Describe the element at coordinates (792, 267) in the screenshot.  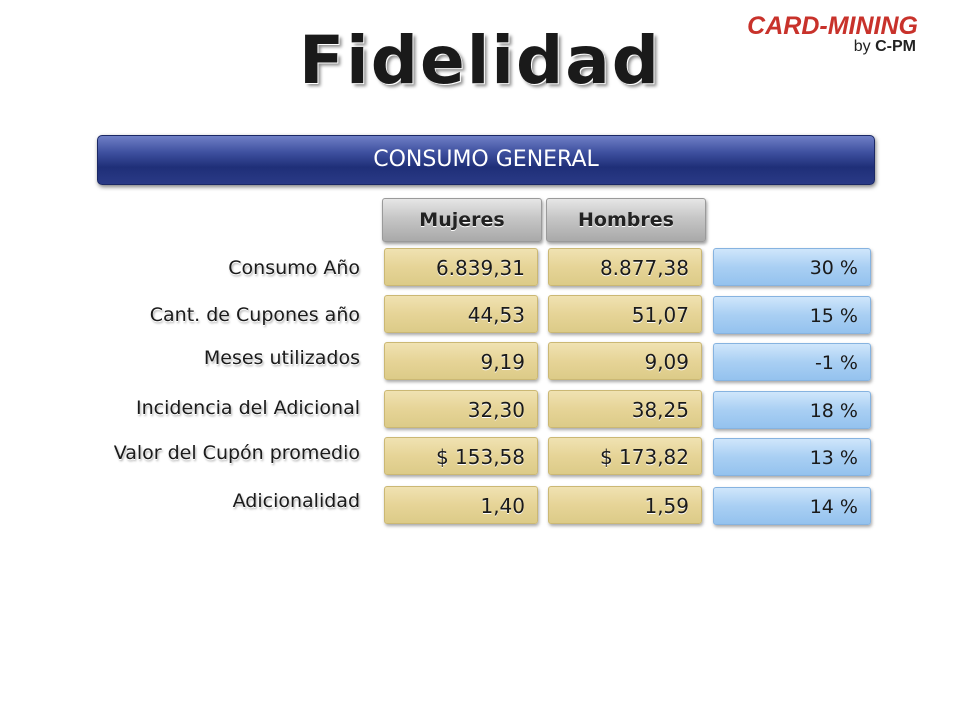
I see `change-percent-cell: 30 %` at that location.